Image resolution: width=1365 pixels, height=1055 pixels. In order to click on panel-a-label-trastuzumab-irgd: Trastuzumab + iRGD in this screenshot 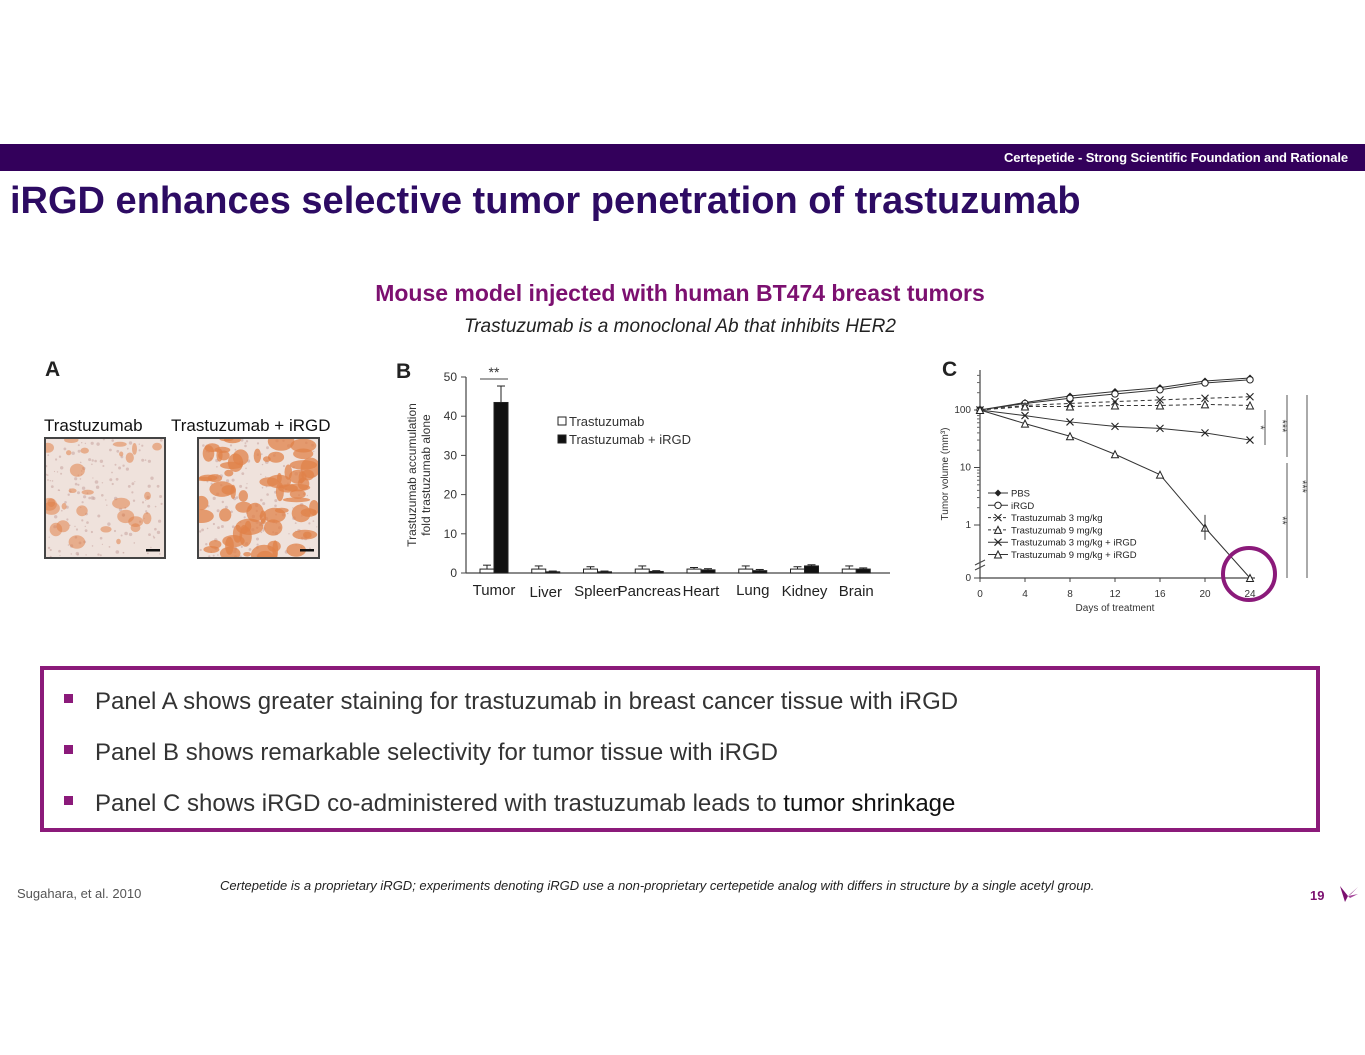, I will do `click(251, 425)`.